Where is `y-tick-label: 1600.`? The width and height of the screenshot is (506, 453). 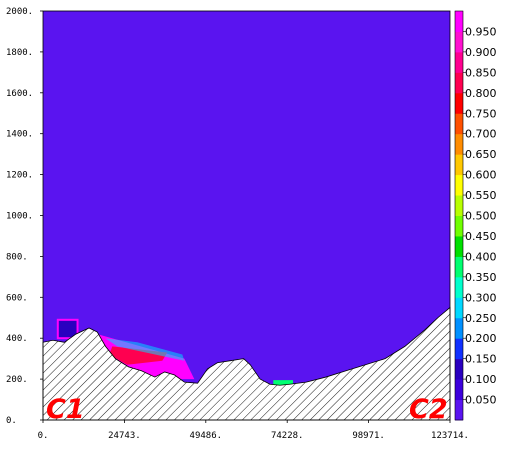
y-tick-label: 1600. is located at coordinates (19, 94).